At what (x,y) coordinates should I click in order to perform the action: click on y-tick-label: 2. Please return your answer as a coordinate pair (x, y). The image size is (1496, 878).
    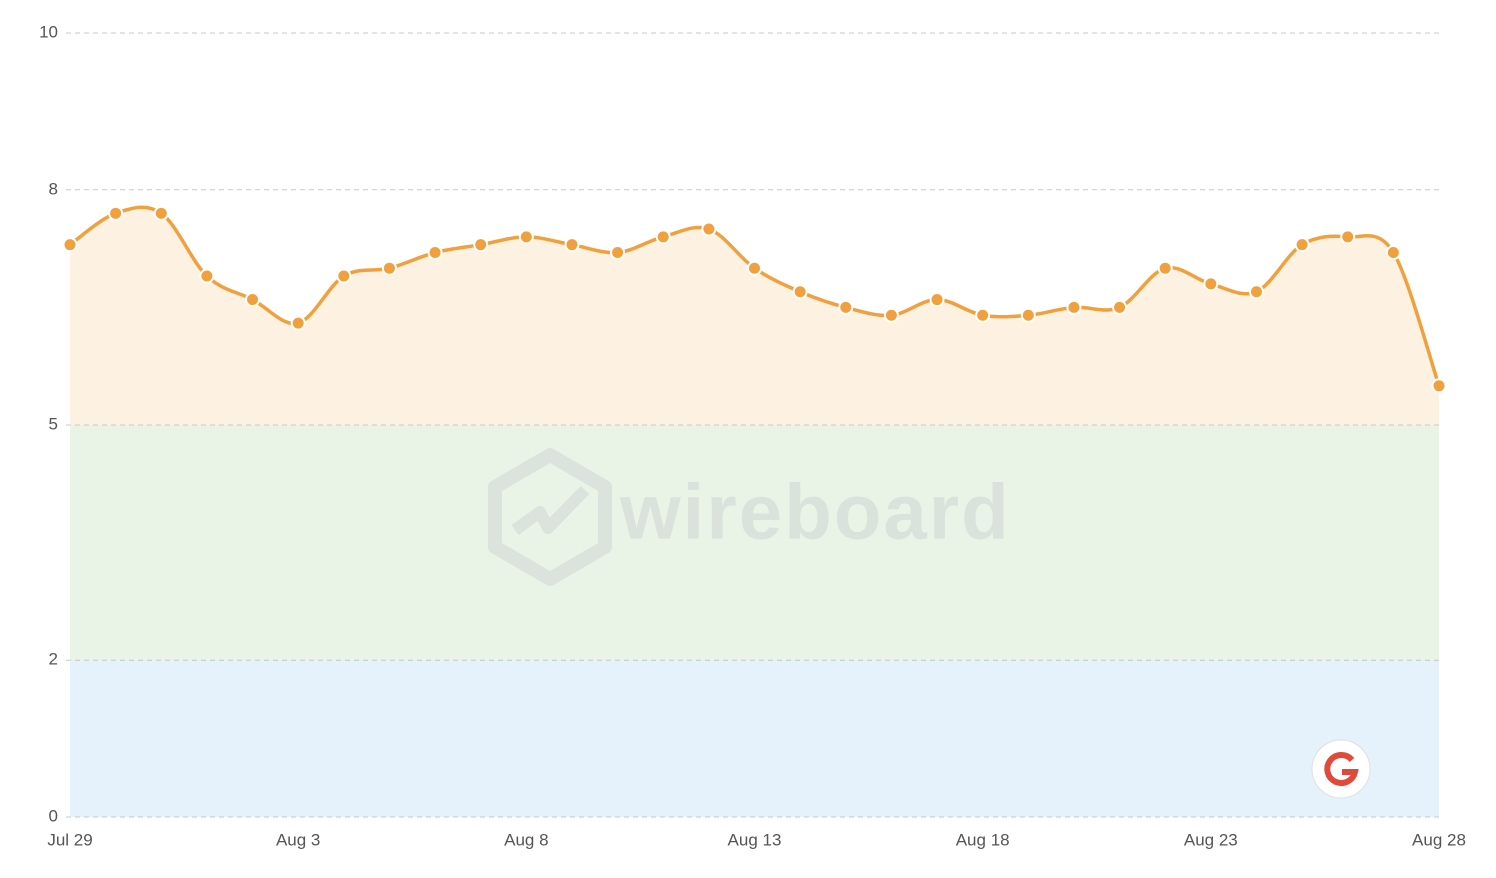
    Looking at the image, I should click on (53, 659).